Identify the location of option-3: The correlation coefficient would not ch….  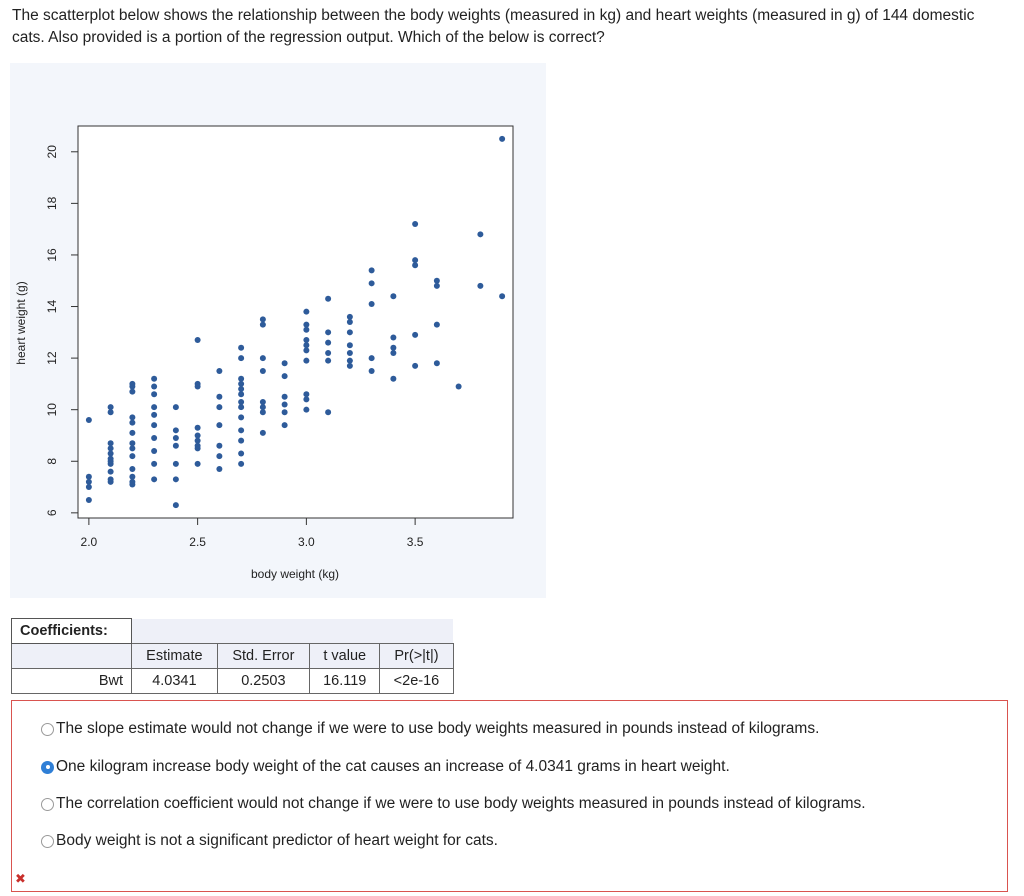
(453, 804).